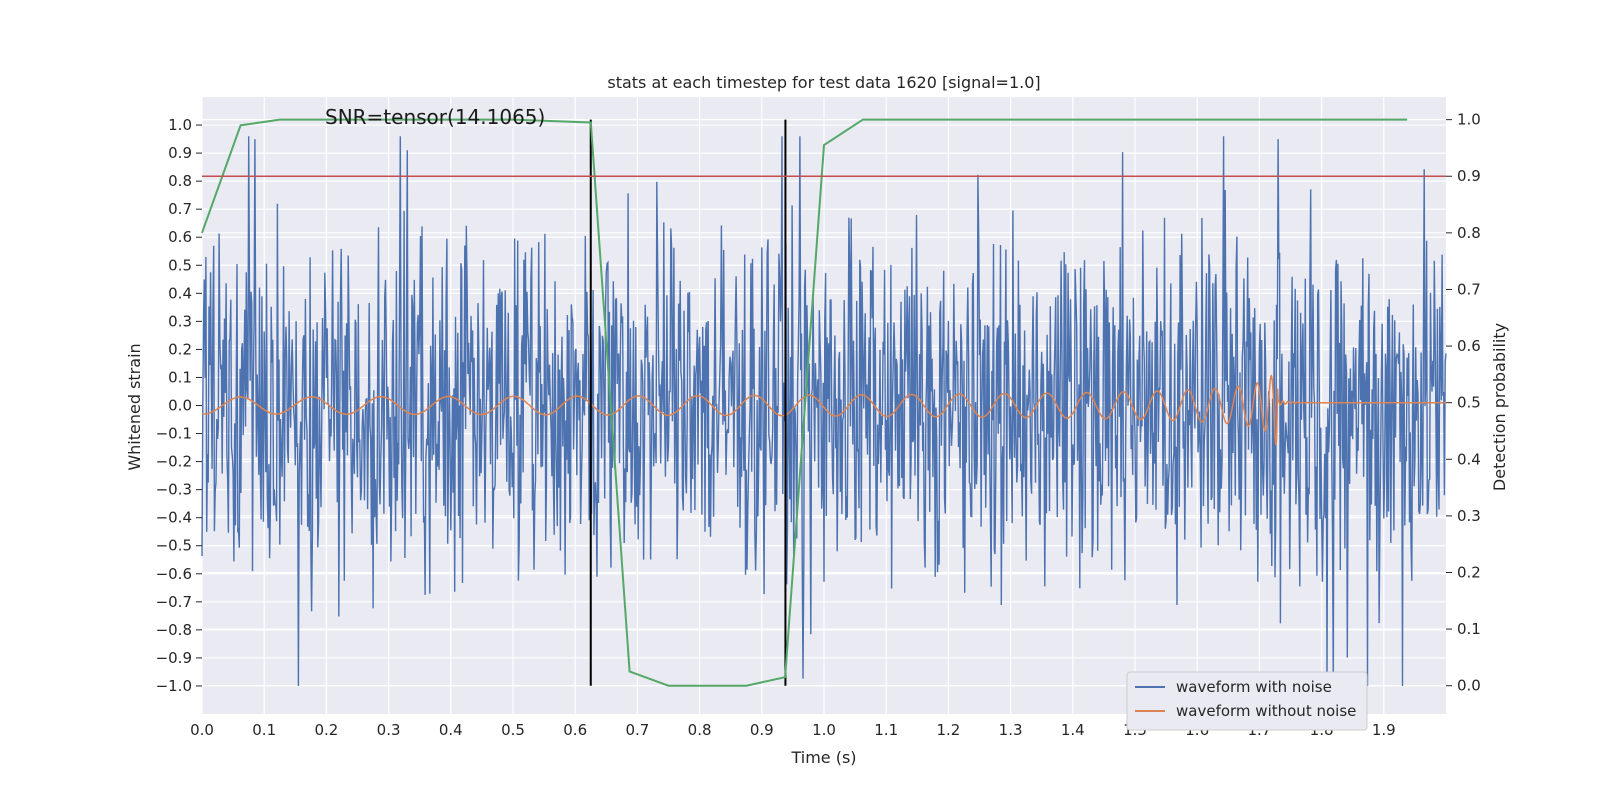 The width and height of the screenshot is (1600, 800). I want to click on right-tick-label: 0.0, so click(1469, 686).